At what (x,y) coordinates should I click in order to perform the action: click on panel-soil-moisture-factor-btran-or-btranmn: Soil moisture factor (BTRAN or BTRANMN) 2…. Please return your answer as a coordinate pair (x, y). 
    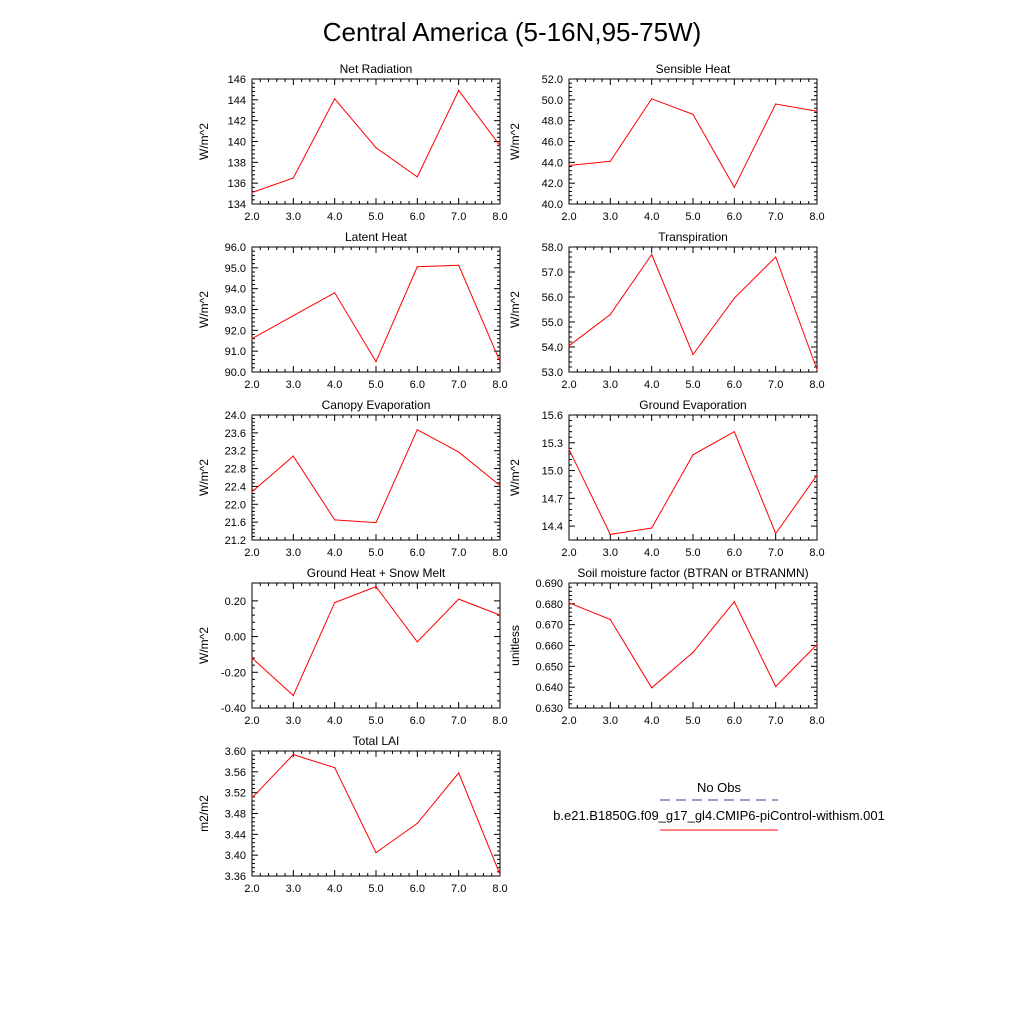
    Looking at the image, I should click on (666, 646).